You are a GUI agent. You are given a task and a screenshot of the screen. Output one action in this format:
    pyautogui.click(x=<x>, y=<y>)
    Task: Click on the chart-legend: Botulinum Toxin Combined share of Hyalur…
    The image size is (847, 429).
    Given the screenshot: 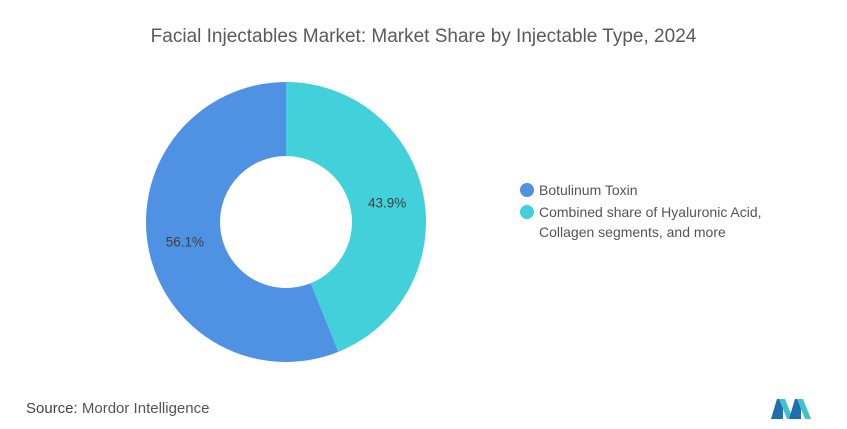 What is the action you would take?
    pyautogui.click(x=670, y=212)
    